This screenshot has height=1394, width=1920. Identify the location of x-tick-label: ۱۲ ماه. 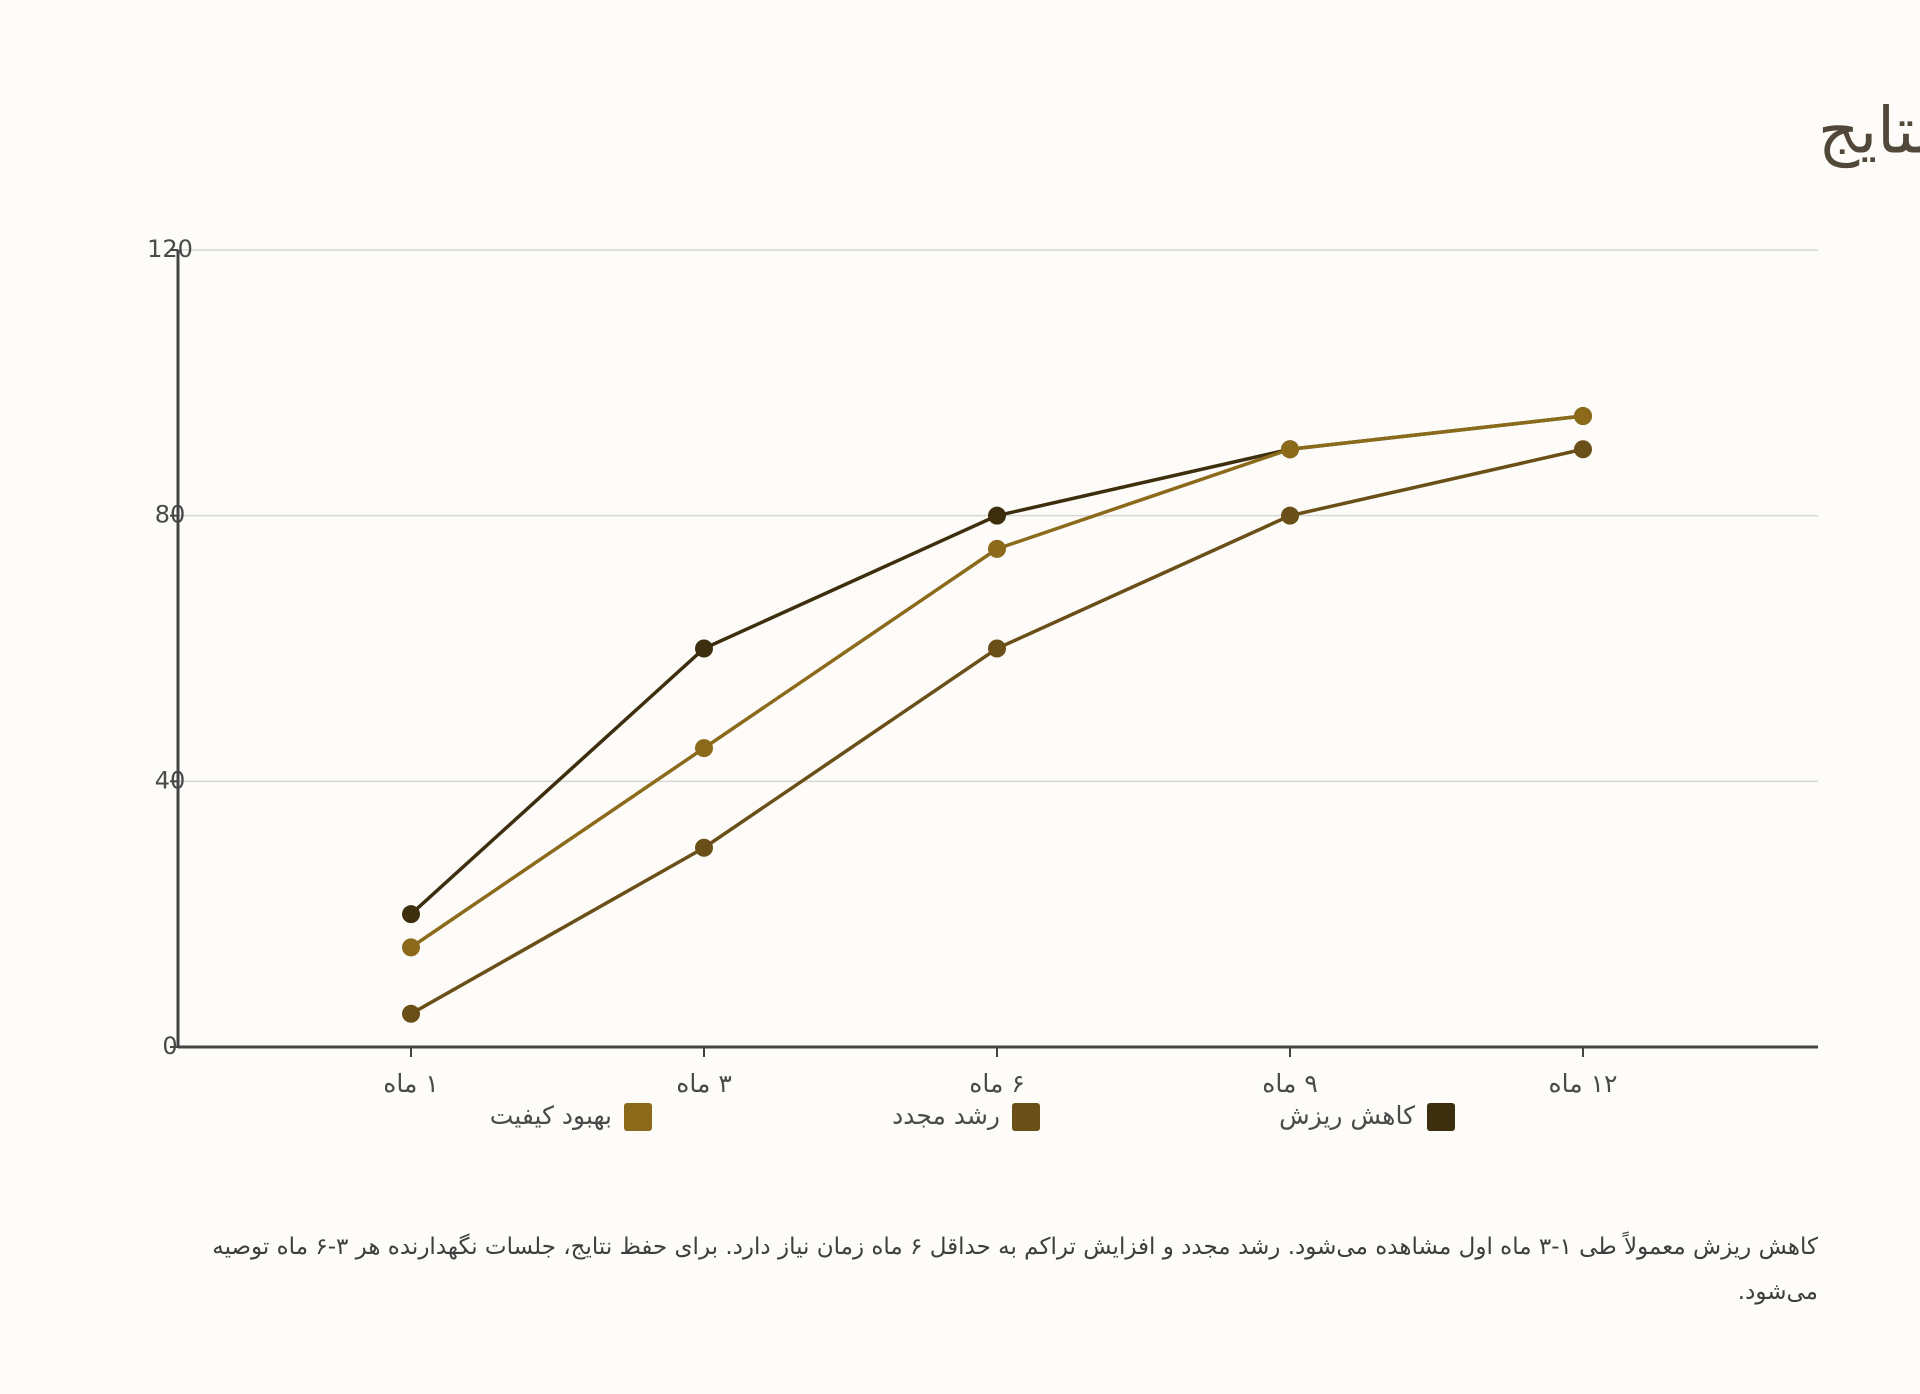
(1583, 1083).